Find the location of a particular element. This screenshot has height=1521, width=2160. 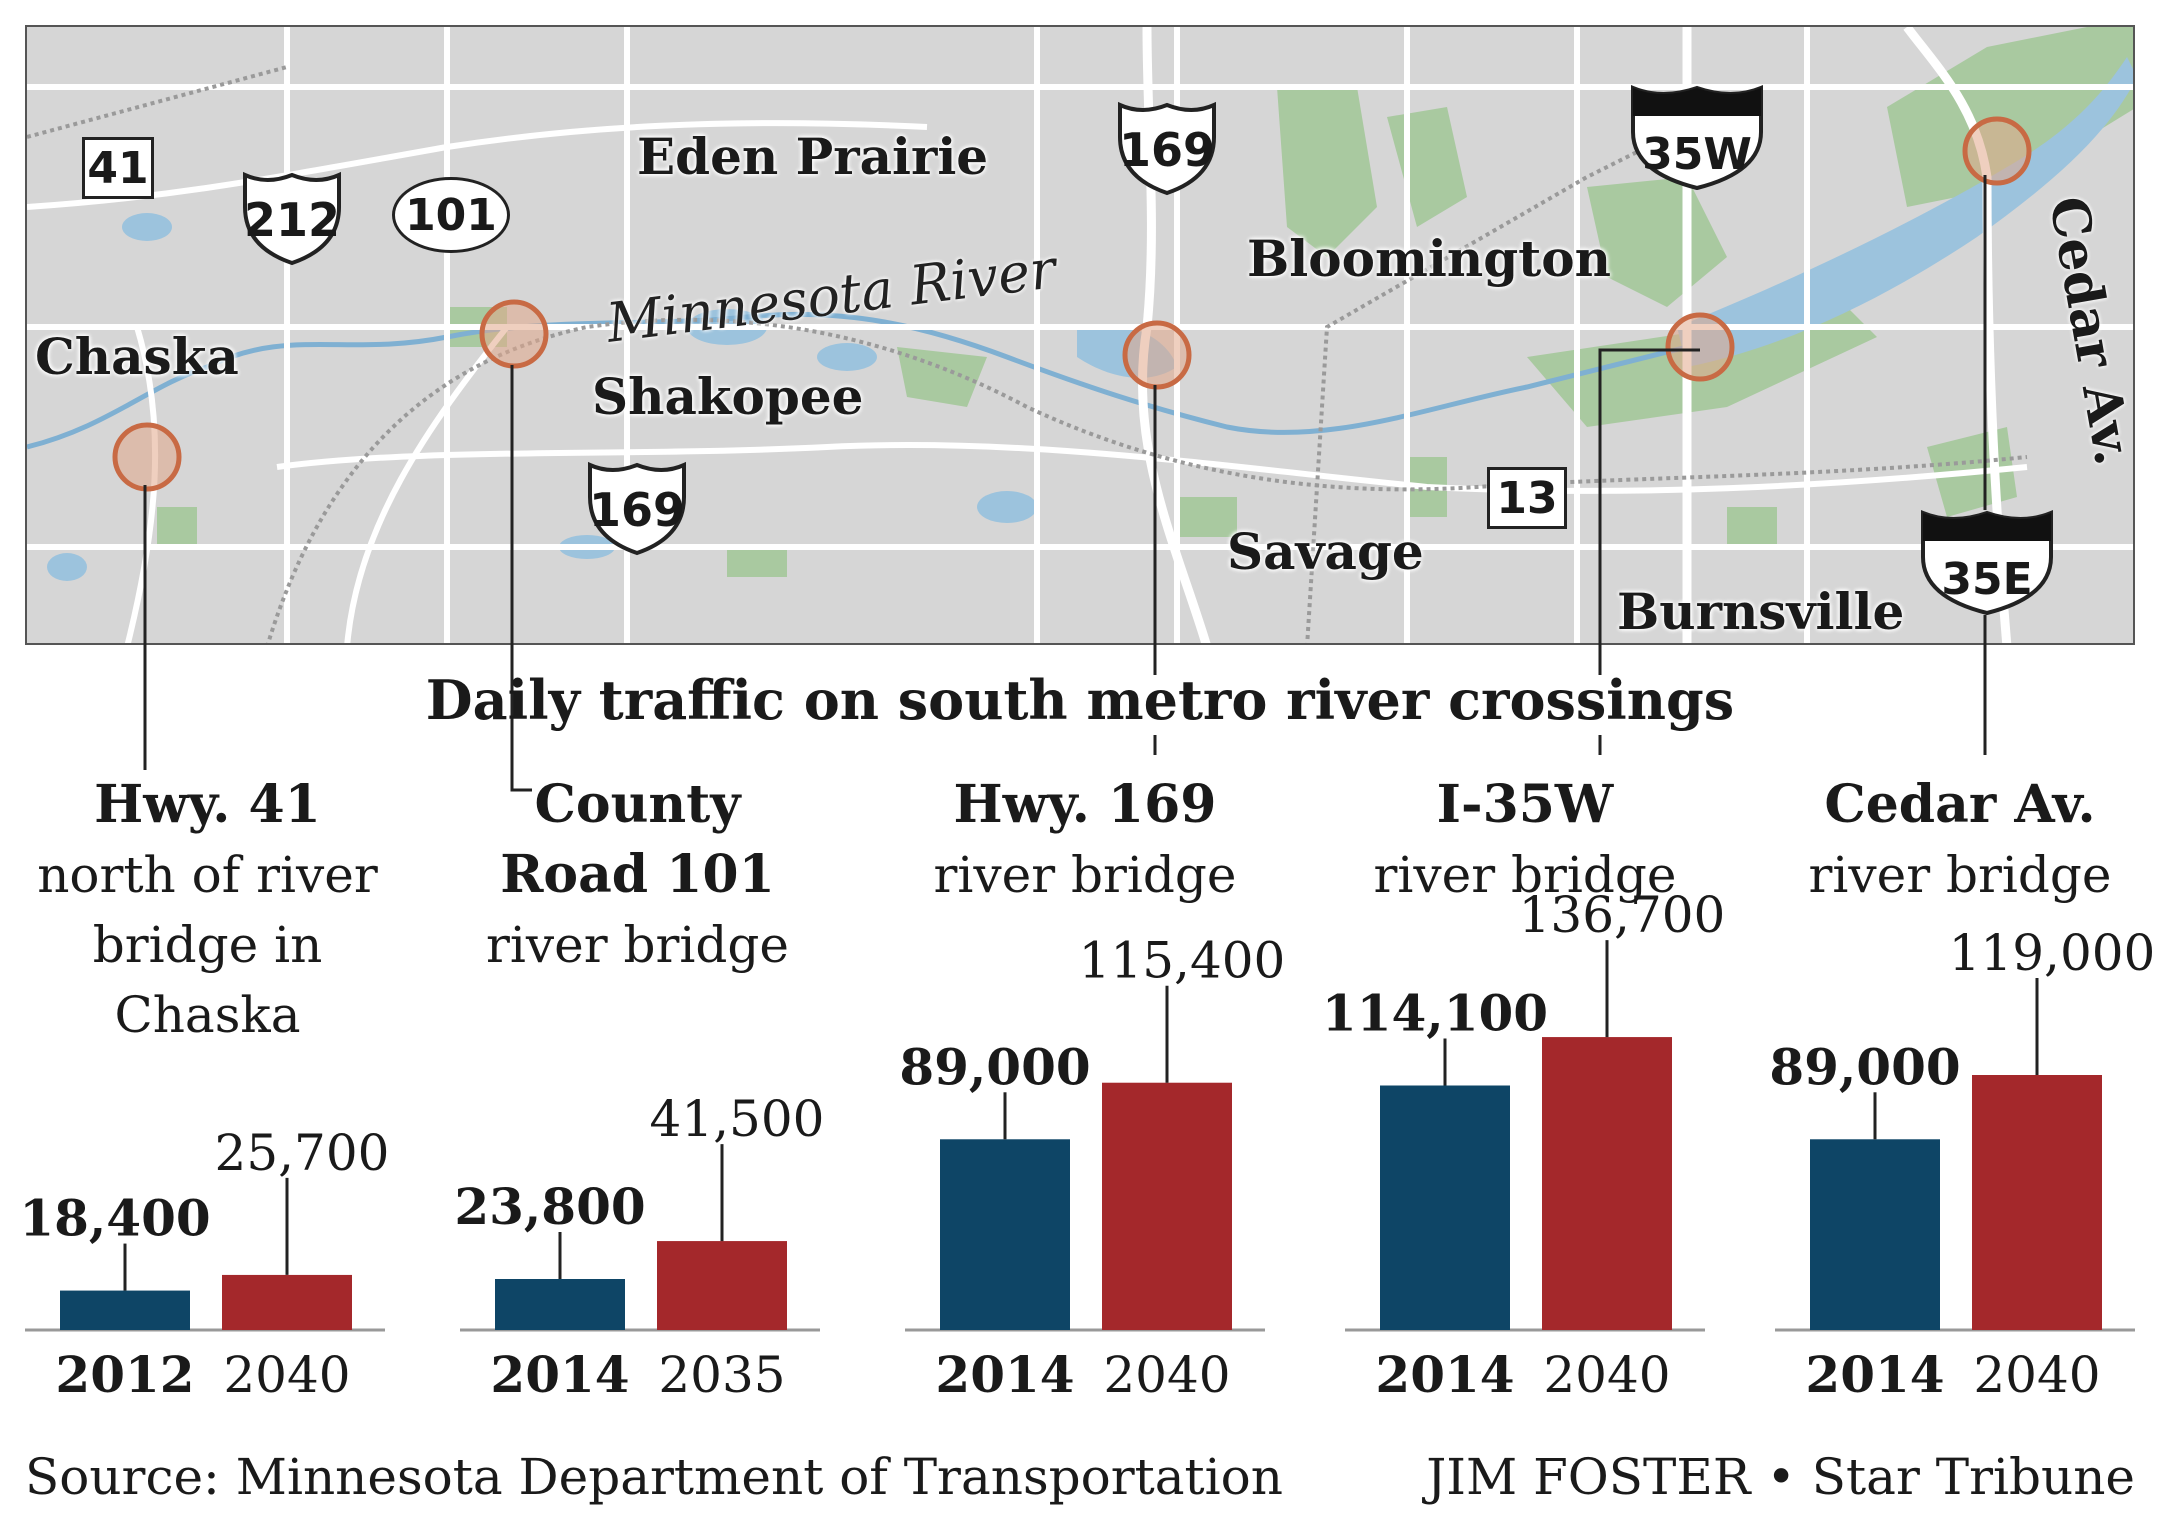

marker-i35w is located at coordinates (1700, 347).